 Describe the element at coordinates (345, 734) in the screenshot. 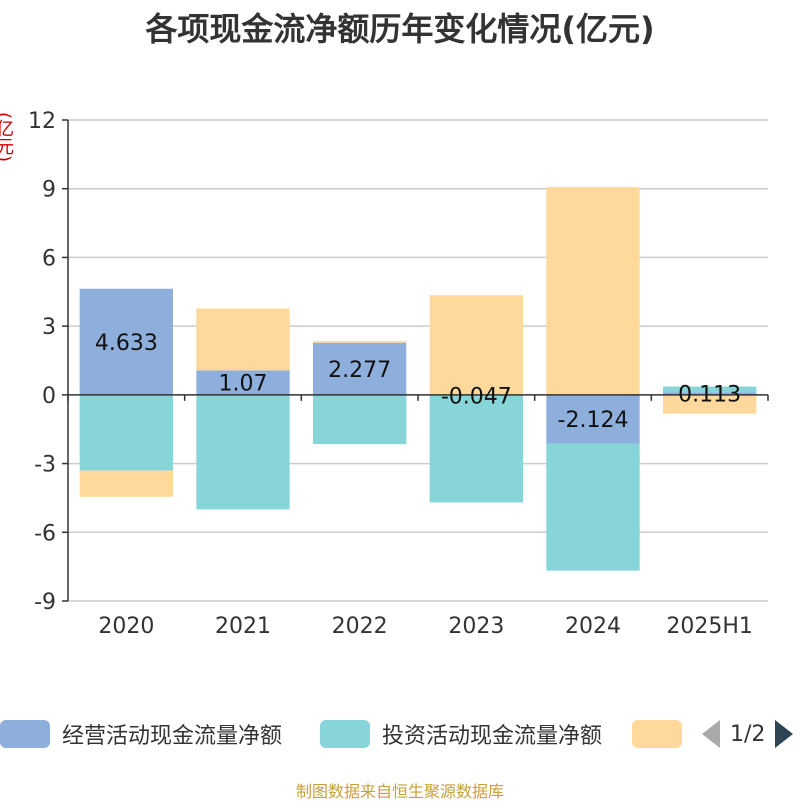

I see `legend-swatch-investing` at that location.